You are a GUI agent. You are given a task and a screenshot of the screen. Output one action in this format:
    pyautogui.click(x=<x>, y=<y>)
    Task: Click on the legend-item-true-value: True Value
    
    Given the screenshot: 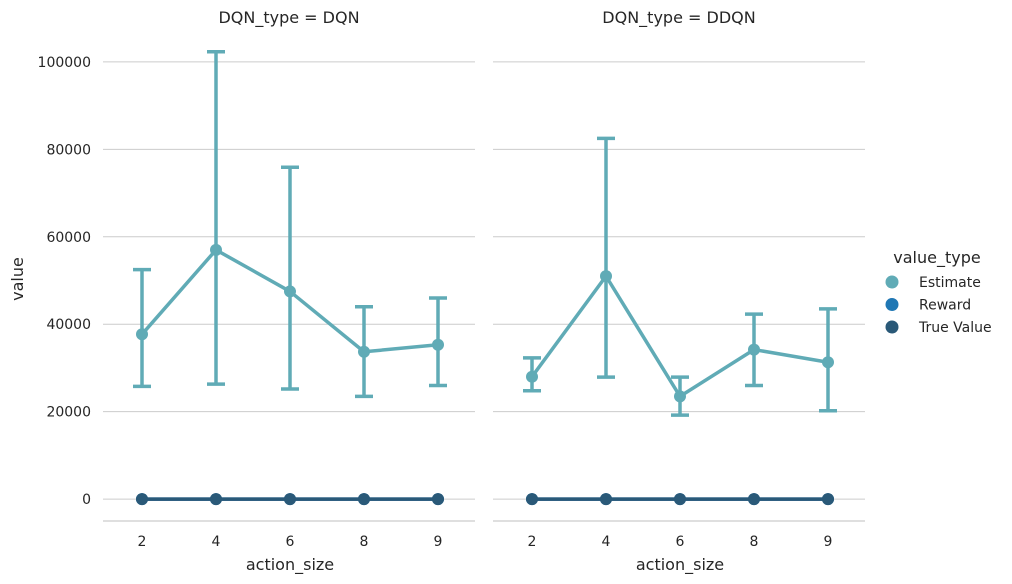 What is the action you would take?
    pyautogui.click(x=938, y=328)
    